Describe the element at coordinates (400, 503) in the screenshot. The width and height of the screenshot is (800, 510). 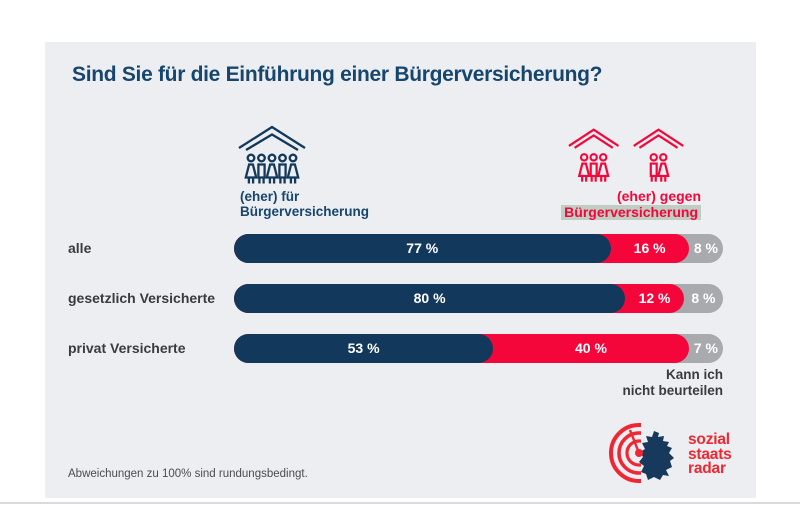
I see `bottom-divider` at that location.